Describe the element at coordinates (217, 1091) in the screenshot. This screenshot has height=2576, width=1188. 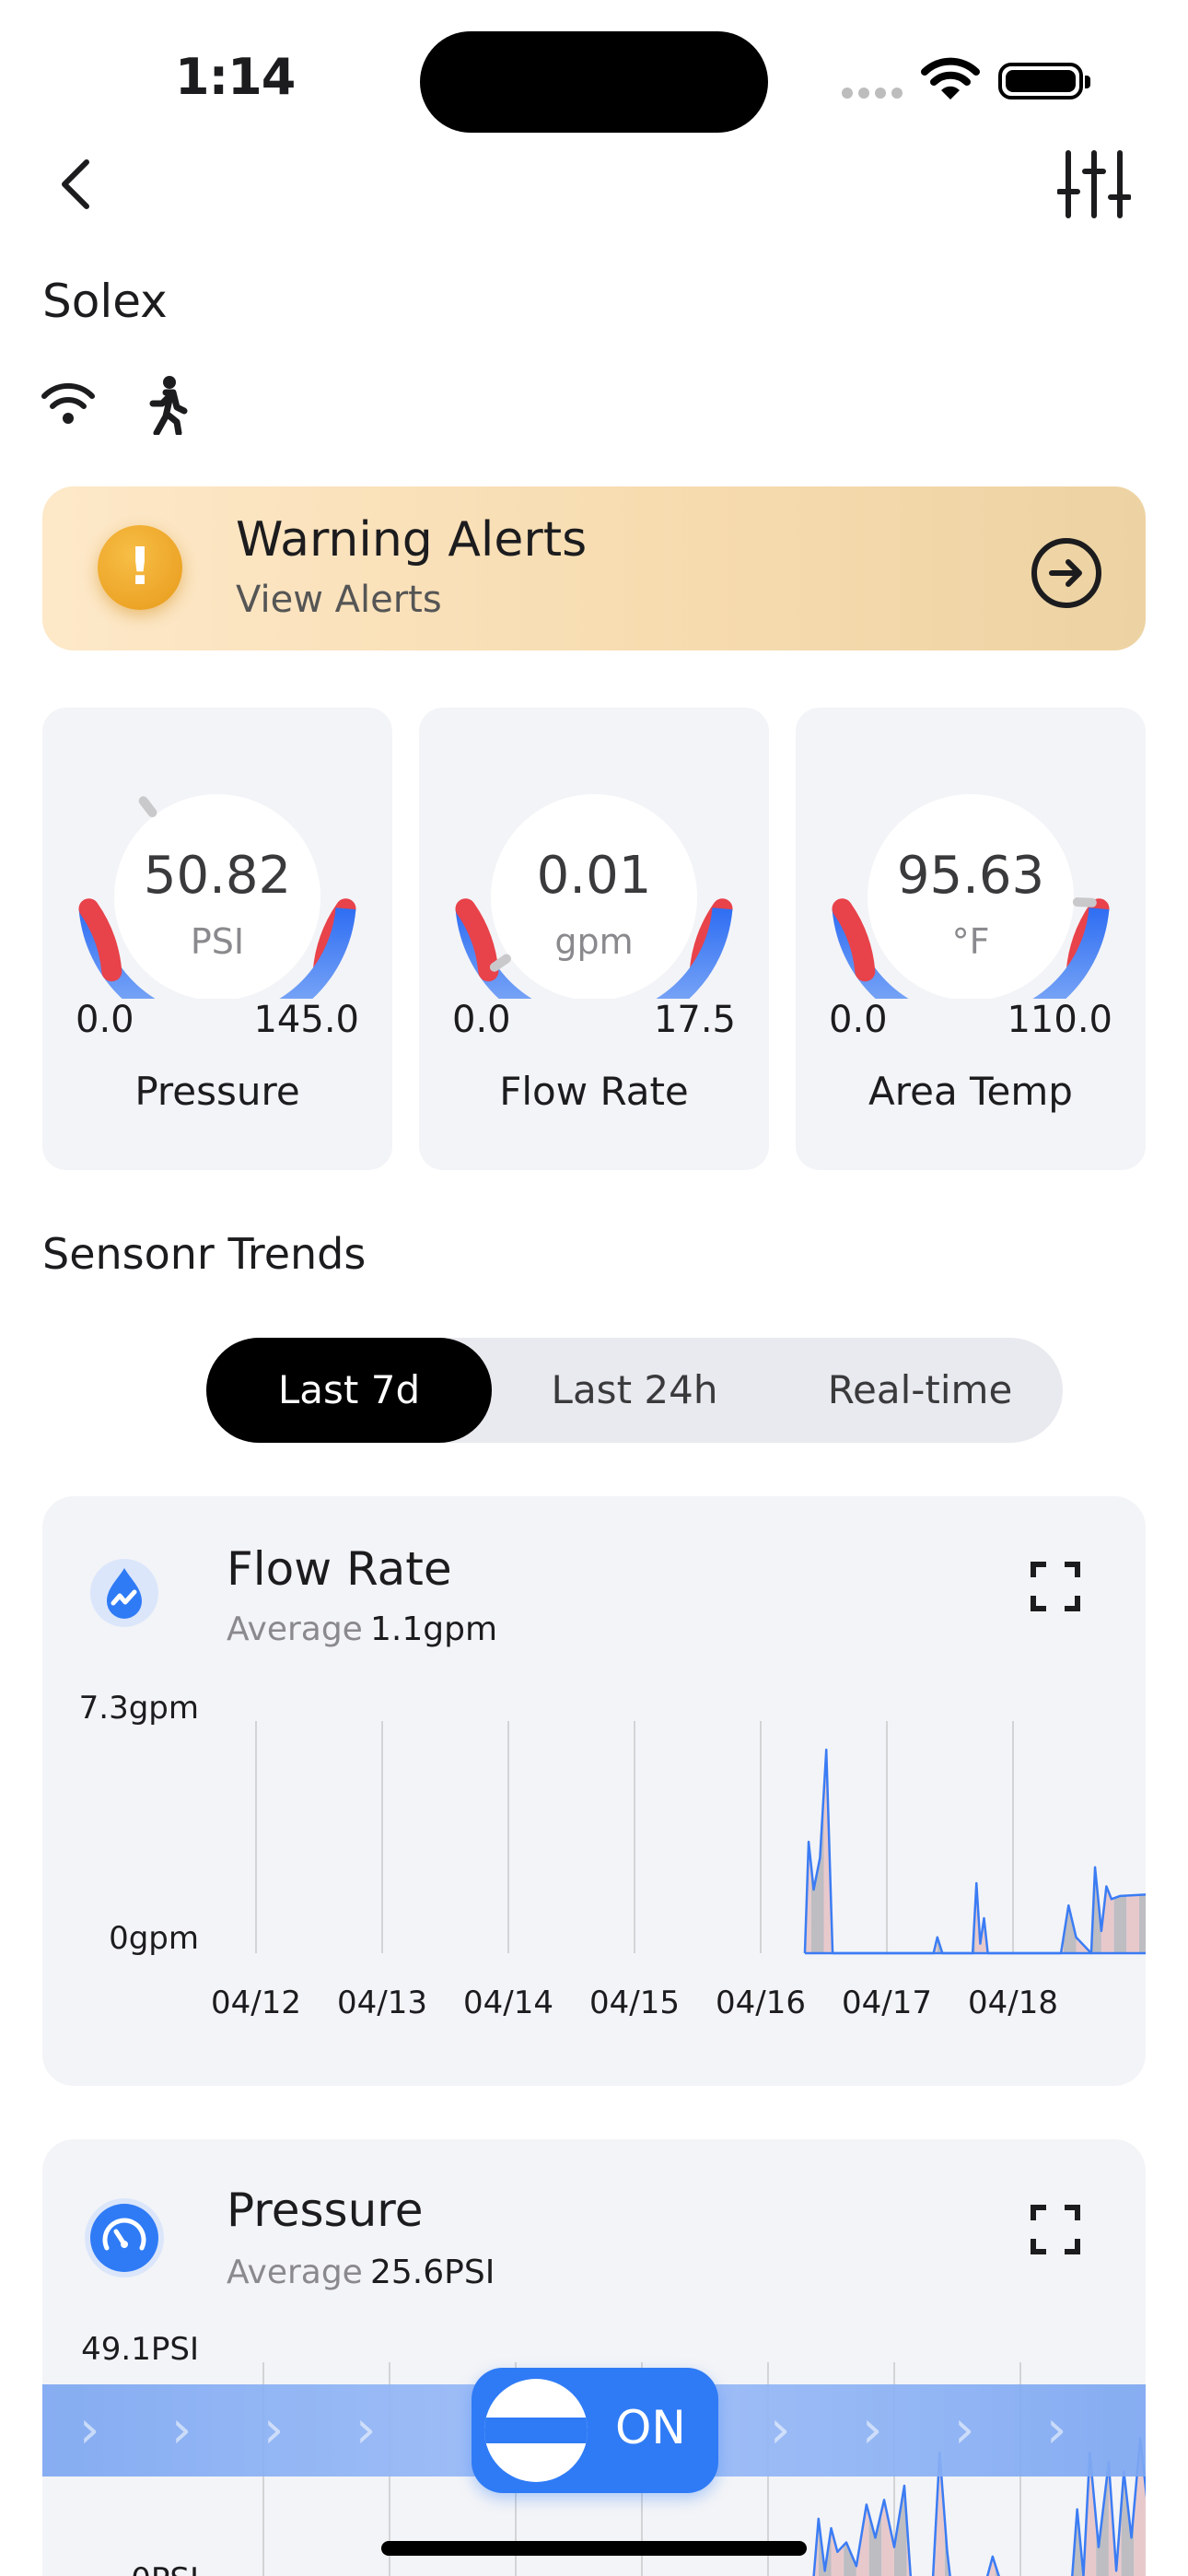
I see `gauge-label: Pressure` at that location.